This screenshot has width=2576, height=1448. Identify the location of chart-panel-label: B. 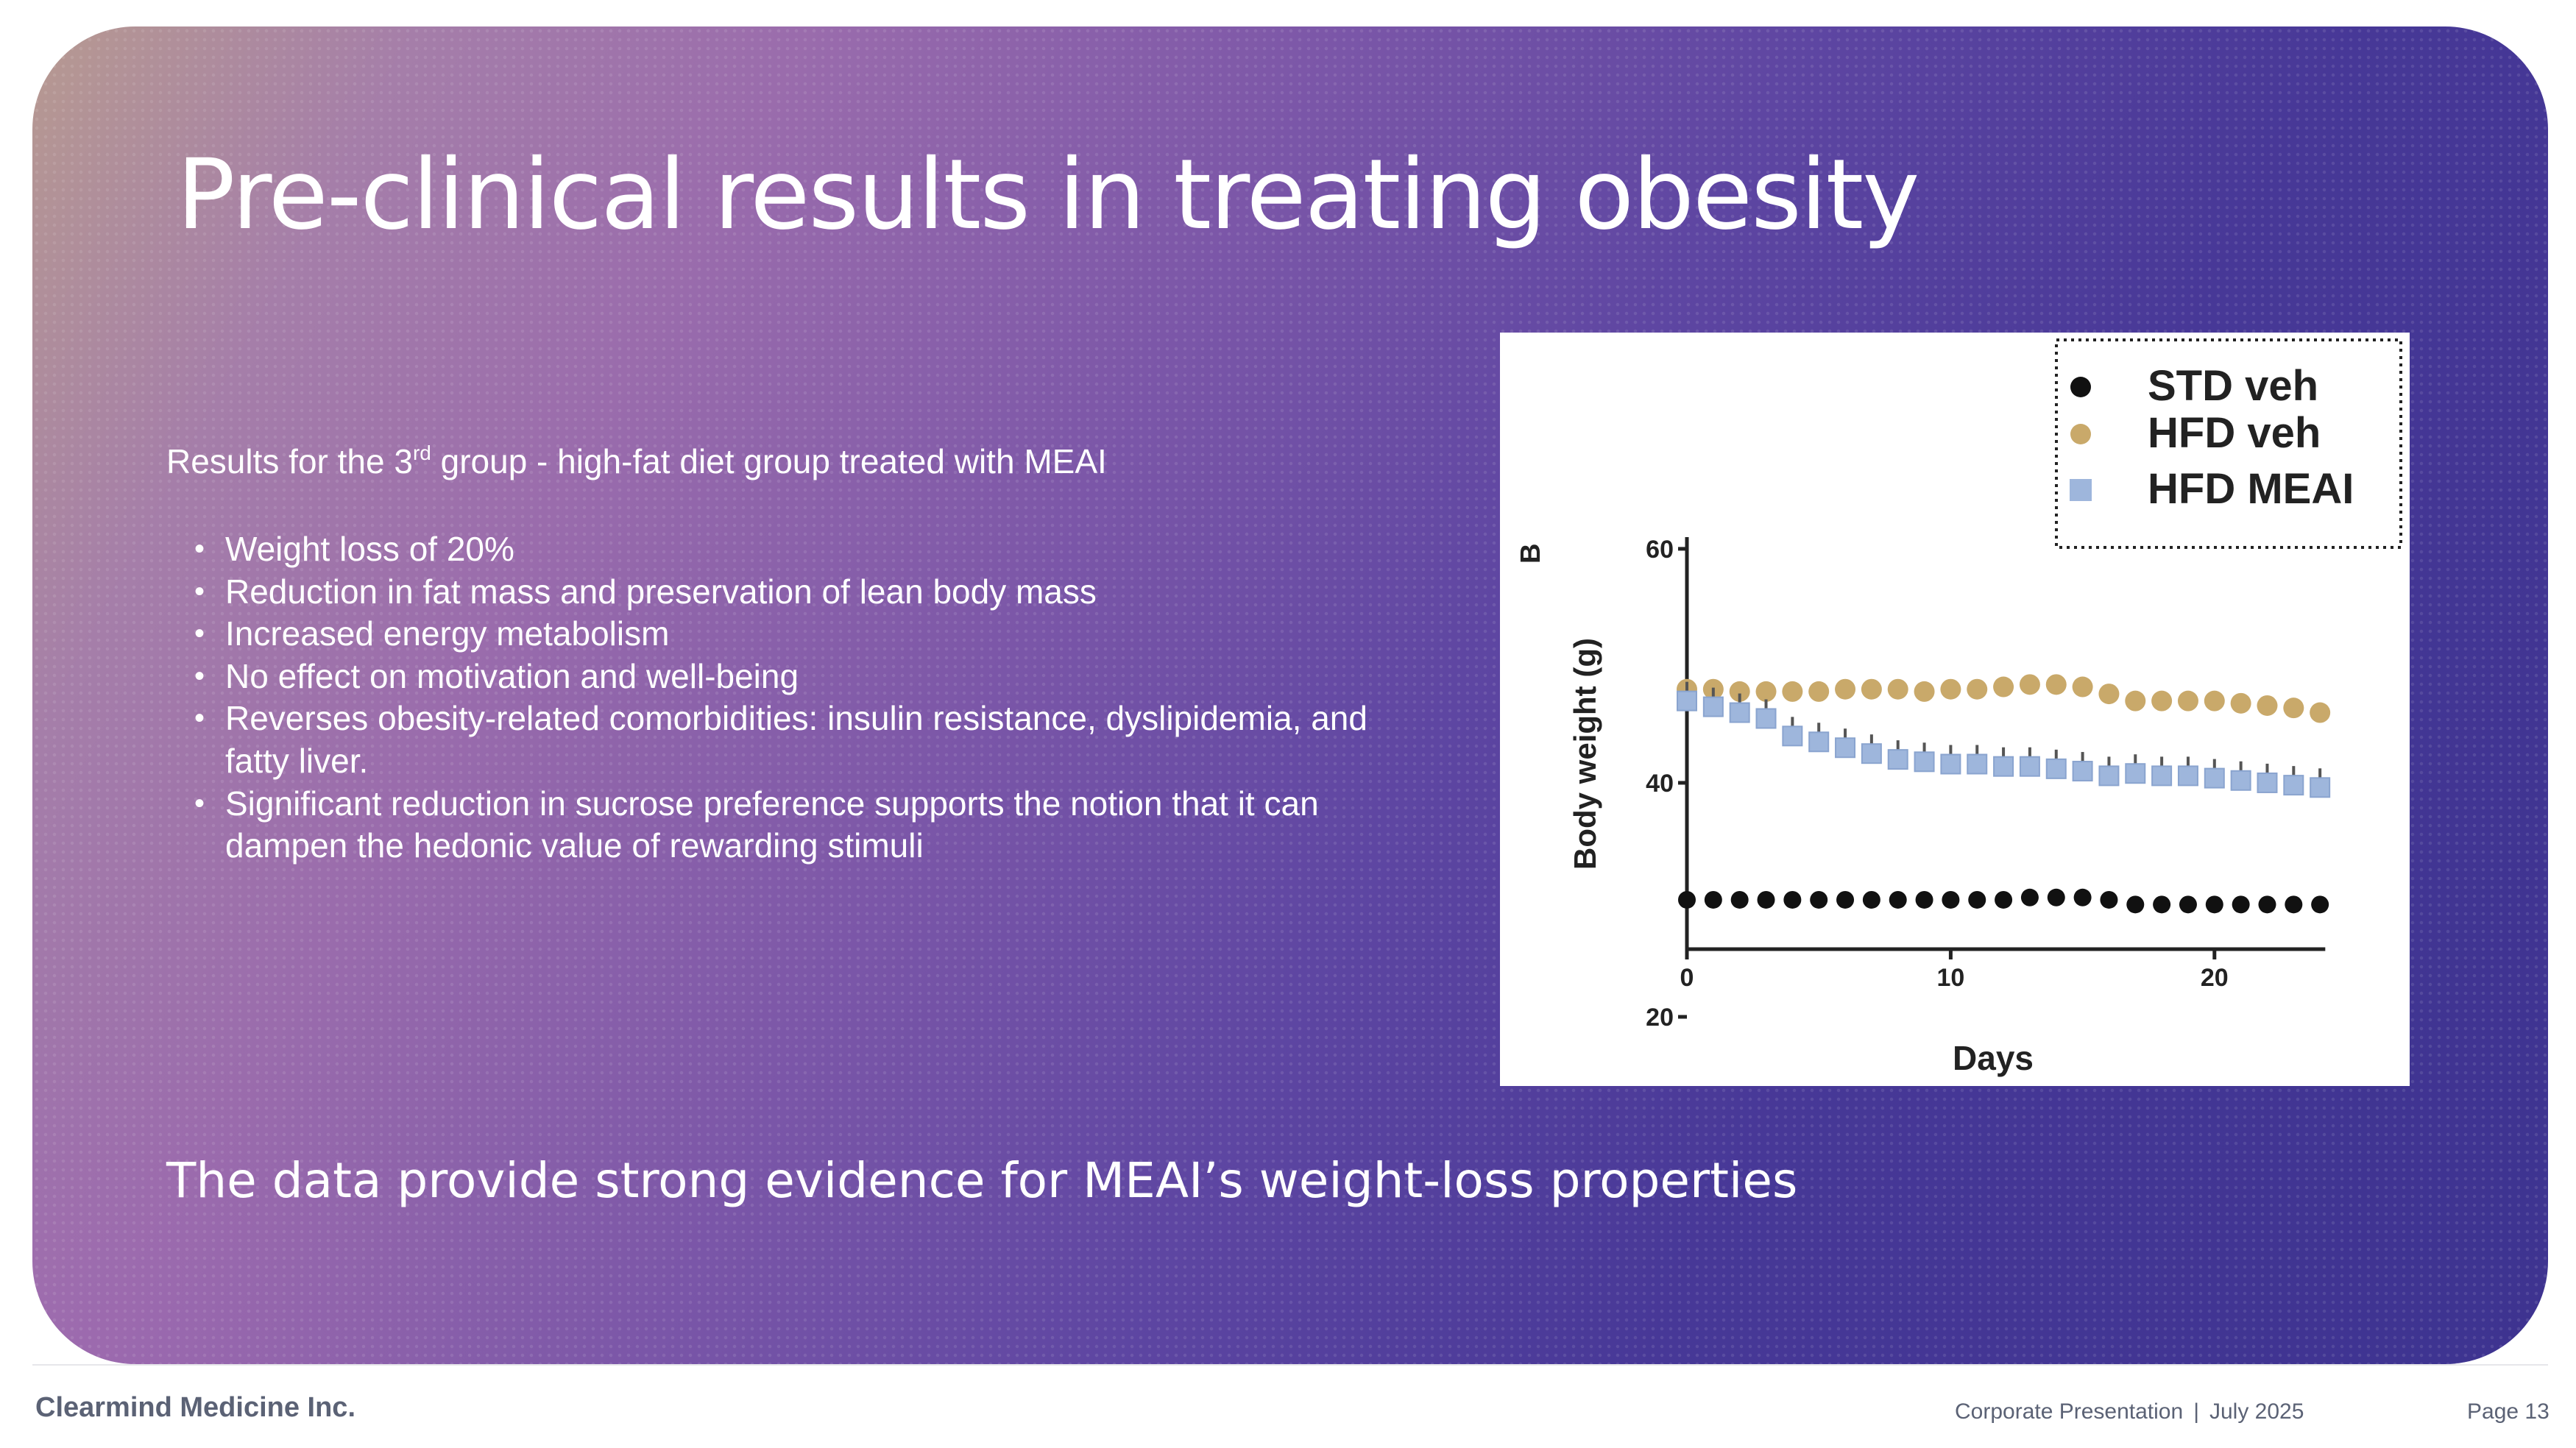
(1530, 554).